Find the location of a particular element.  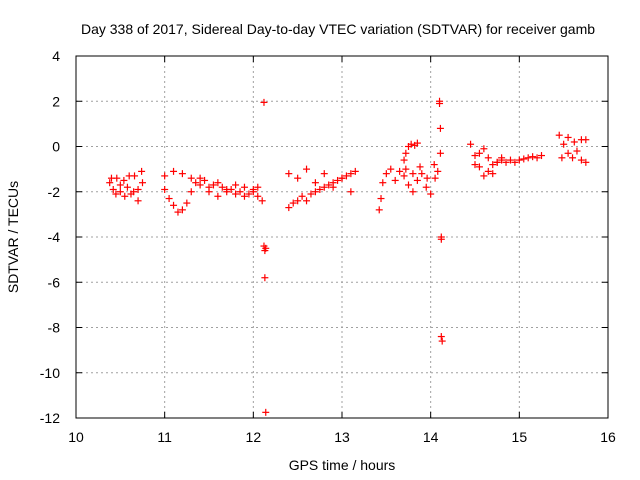

y-tick-label: -4 is located at coordinates (54, 237).